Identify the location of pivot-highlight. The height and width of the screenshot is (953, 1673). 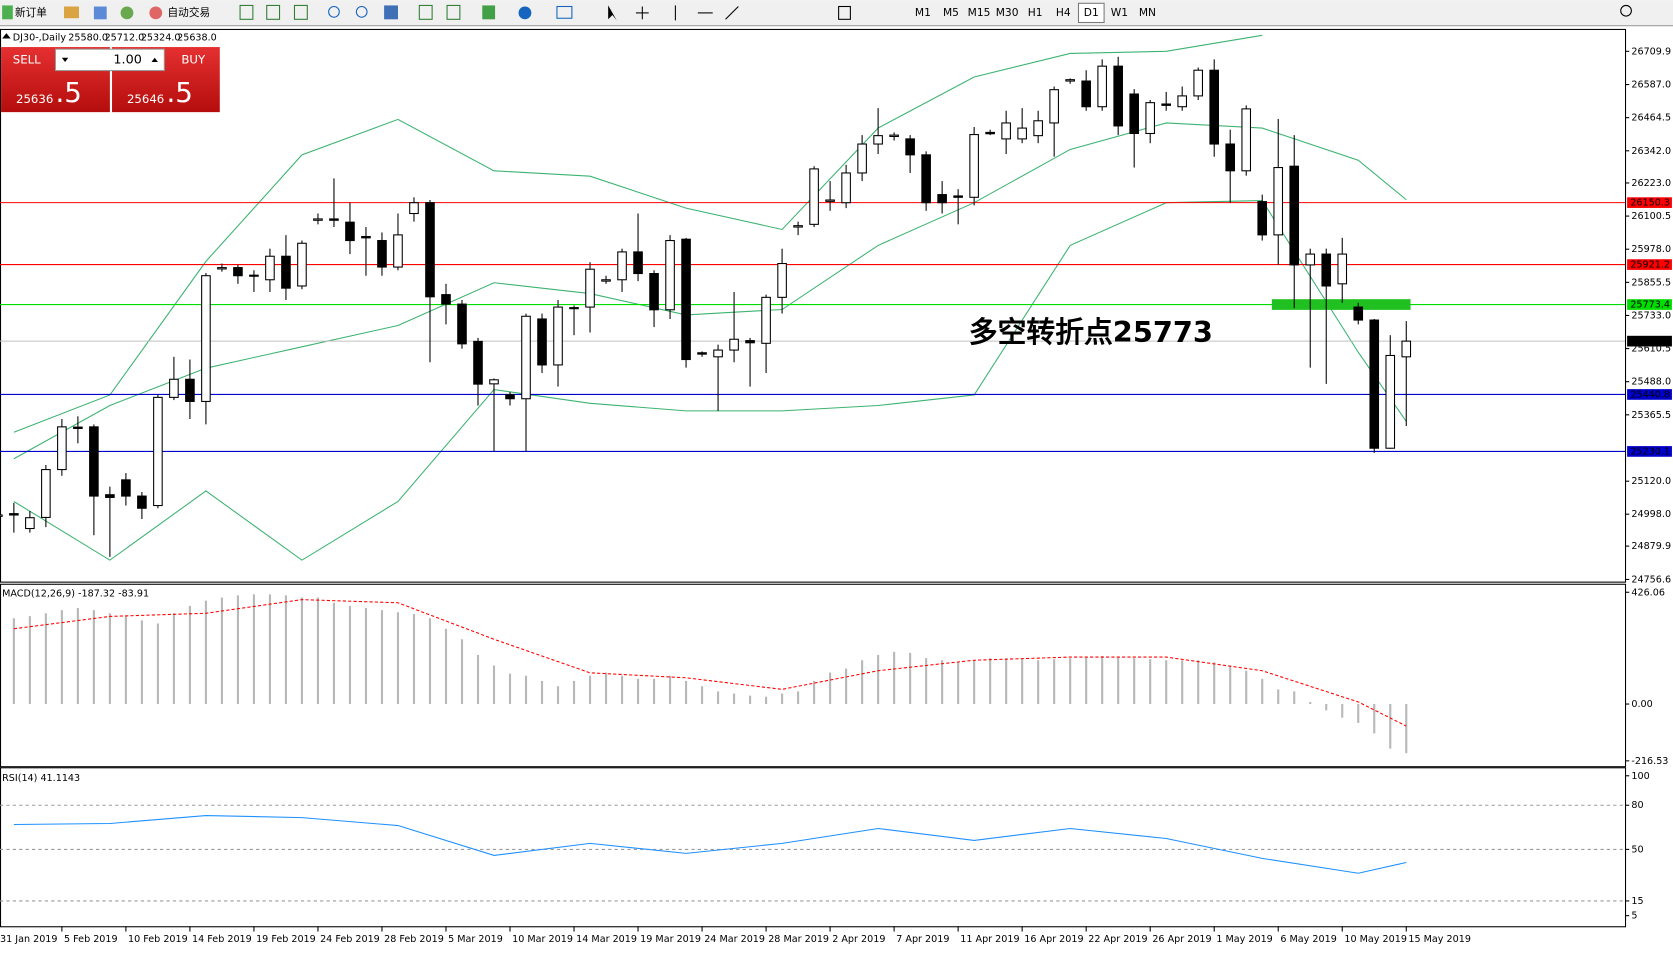
(1341, 304).